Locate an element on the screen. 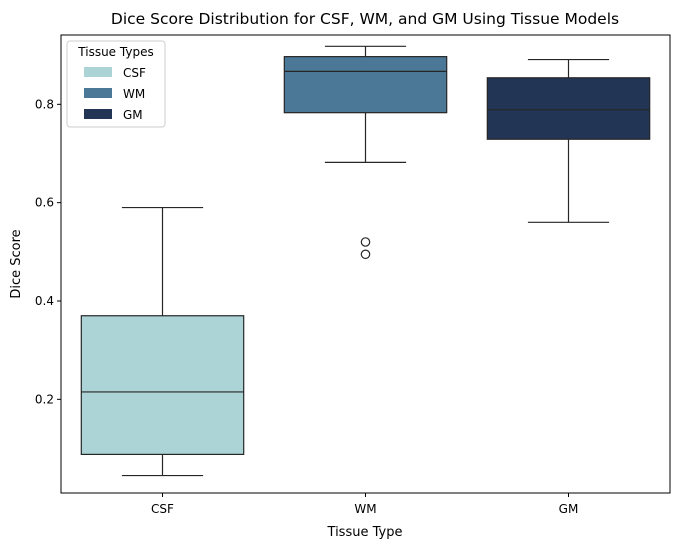 This screenshot has width=691, height=547. y-tick-label: 0.8 is located at coordinates (44, 104).